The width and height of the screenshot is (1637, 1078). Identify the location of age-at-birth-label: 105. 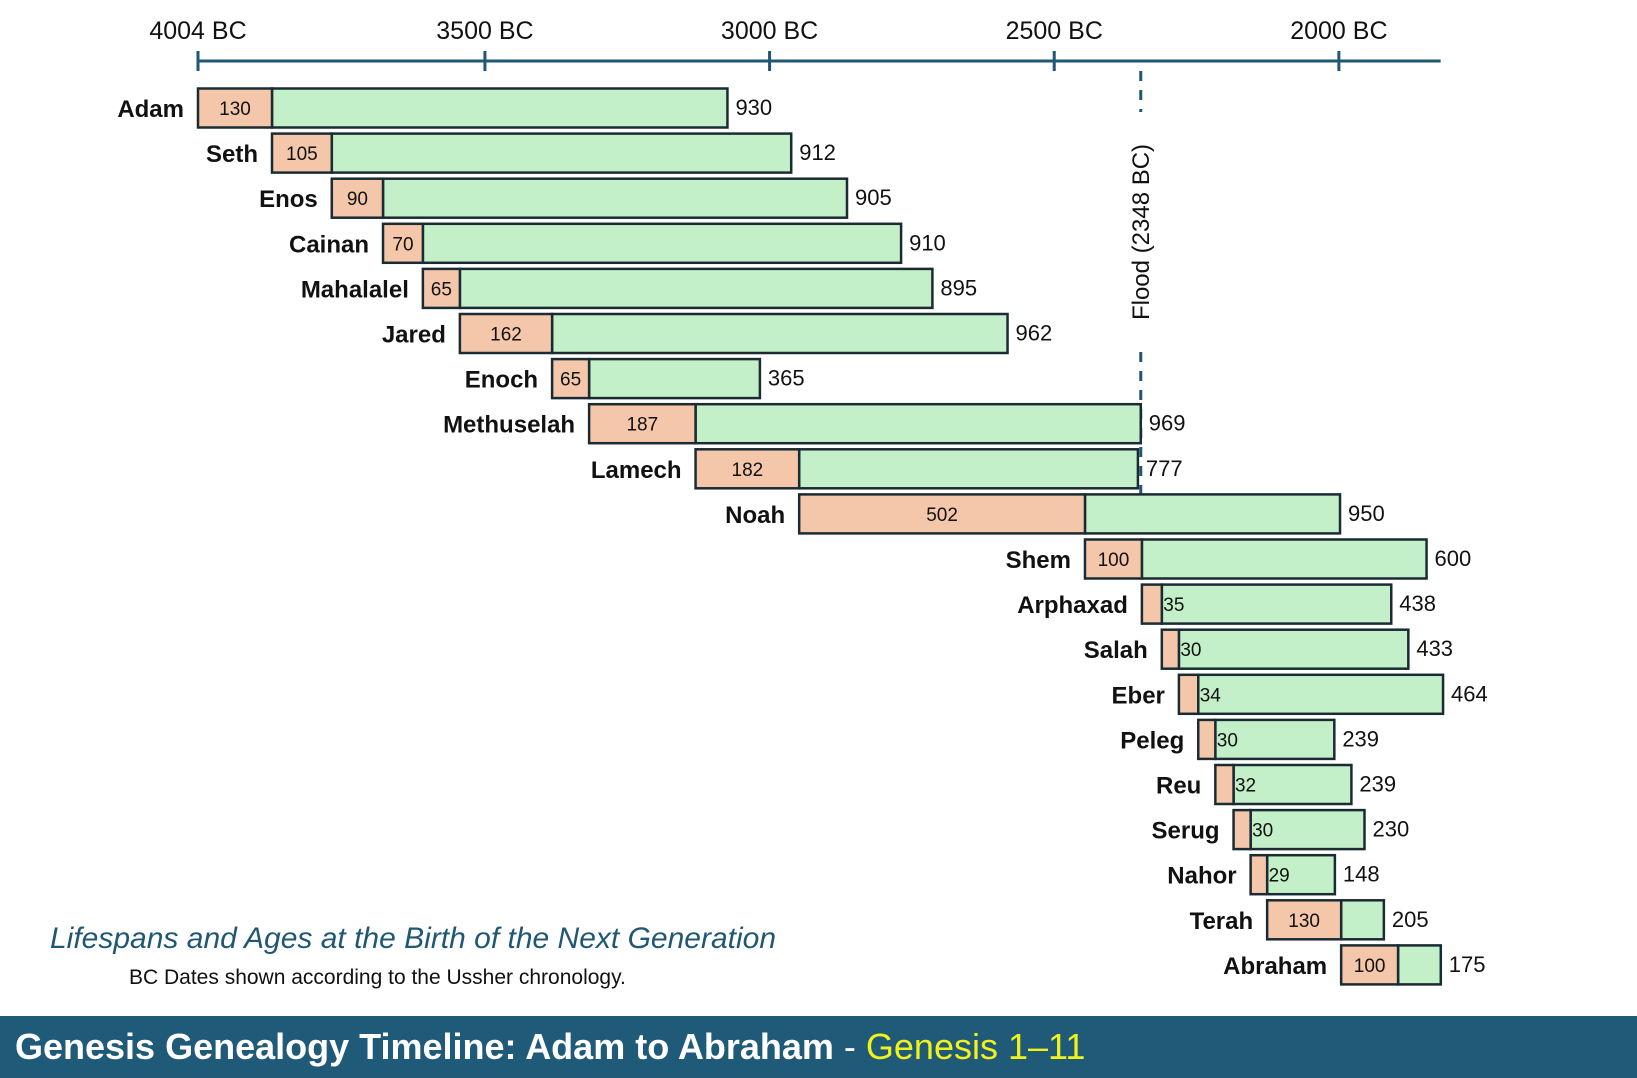
(302, 154).